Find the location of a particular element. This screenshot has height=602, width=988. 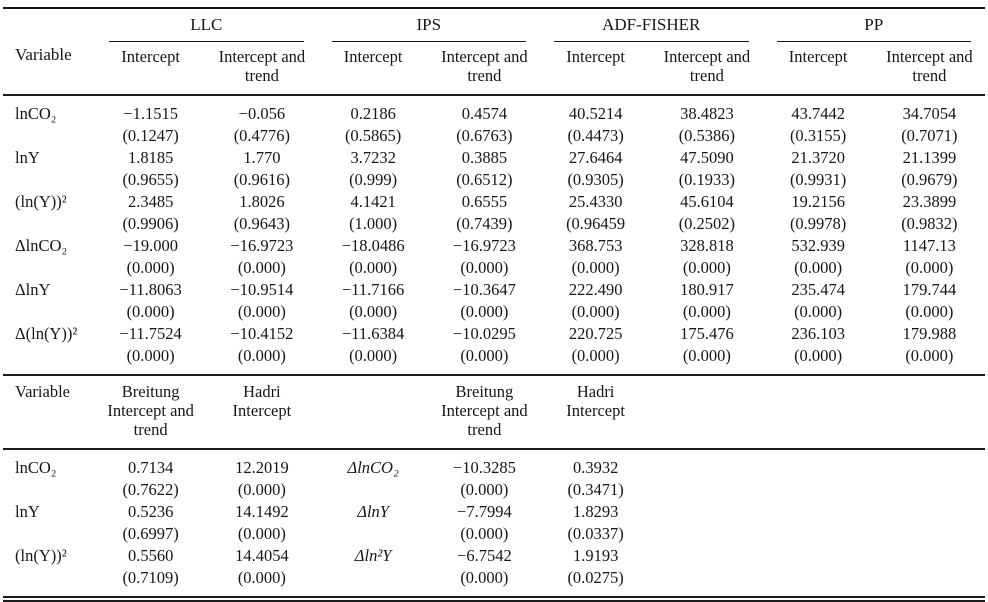

panel2-header-hadri-1: Hadri Intercept is located at coordinates (262, 412).